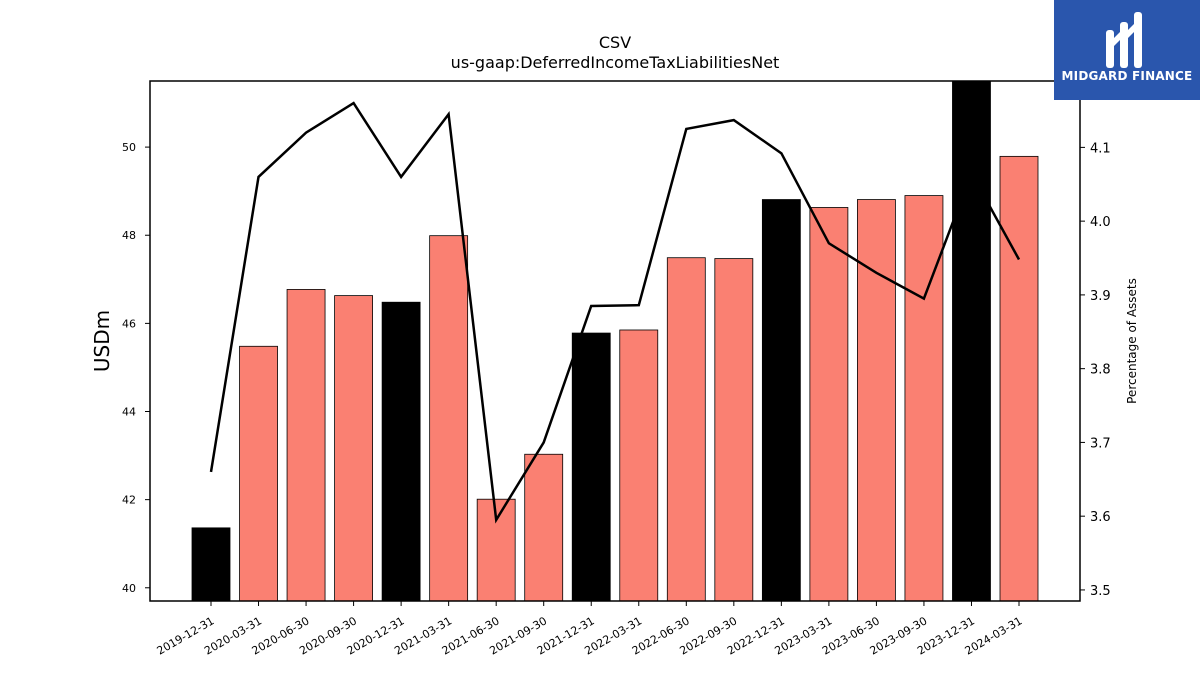 This screenshot has width=1200, height=675. Describe the element at coordinates (1132, 341) in the screenshot. I see `y2-axis-label: Percentage of Assets` at that location.